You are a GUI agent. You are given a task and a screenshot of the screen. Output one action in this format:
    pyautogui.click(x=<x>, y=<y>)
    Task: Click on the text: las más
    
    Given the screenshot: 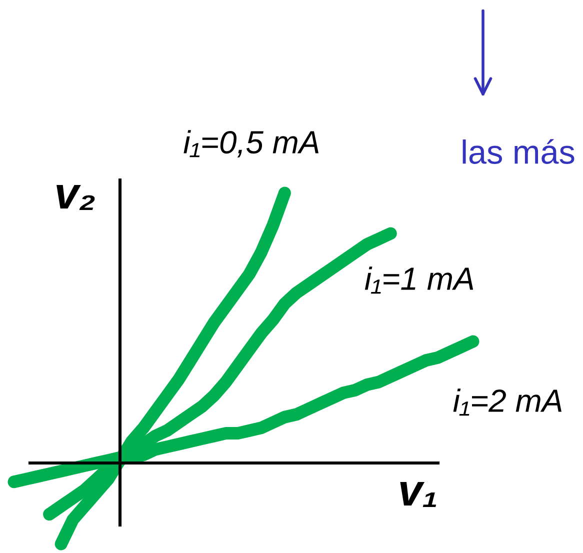 What is the action you would take?
    pyautogui.click(x=518, y=151)
    